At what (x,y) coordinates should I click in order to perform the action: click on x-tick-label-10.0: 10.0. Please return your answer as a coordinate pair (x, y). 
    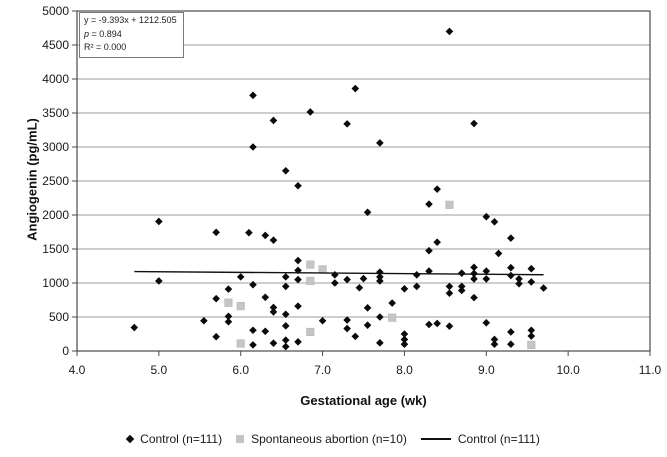
    Looking at the image, I should click on (568, 370).